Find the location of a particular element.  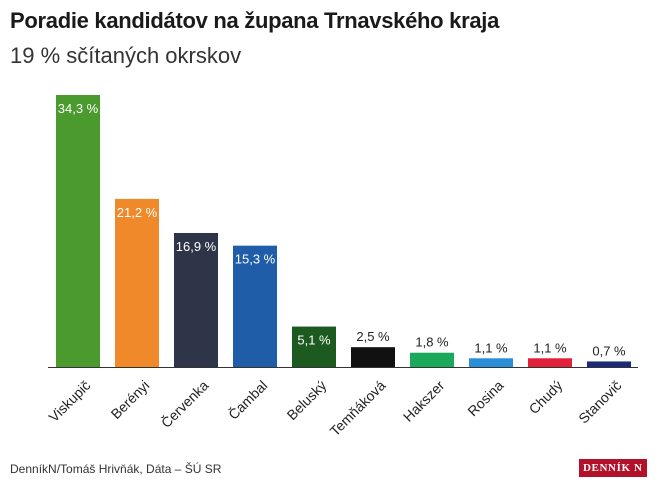

bar-group: 21,2 % Berényi is located at coordinates (133, 310).